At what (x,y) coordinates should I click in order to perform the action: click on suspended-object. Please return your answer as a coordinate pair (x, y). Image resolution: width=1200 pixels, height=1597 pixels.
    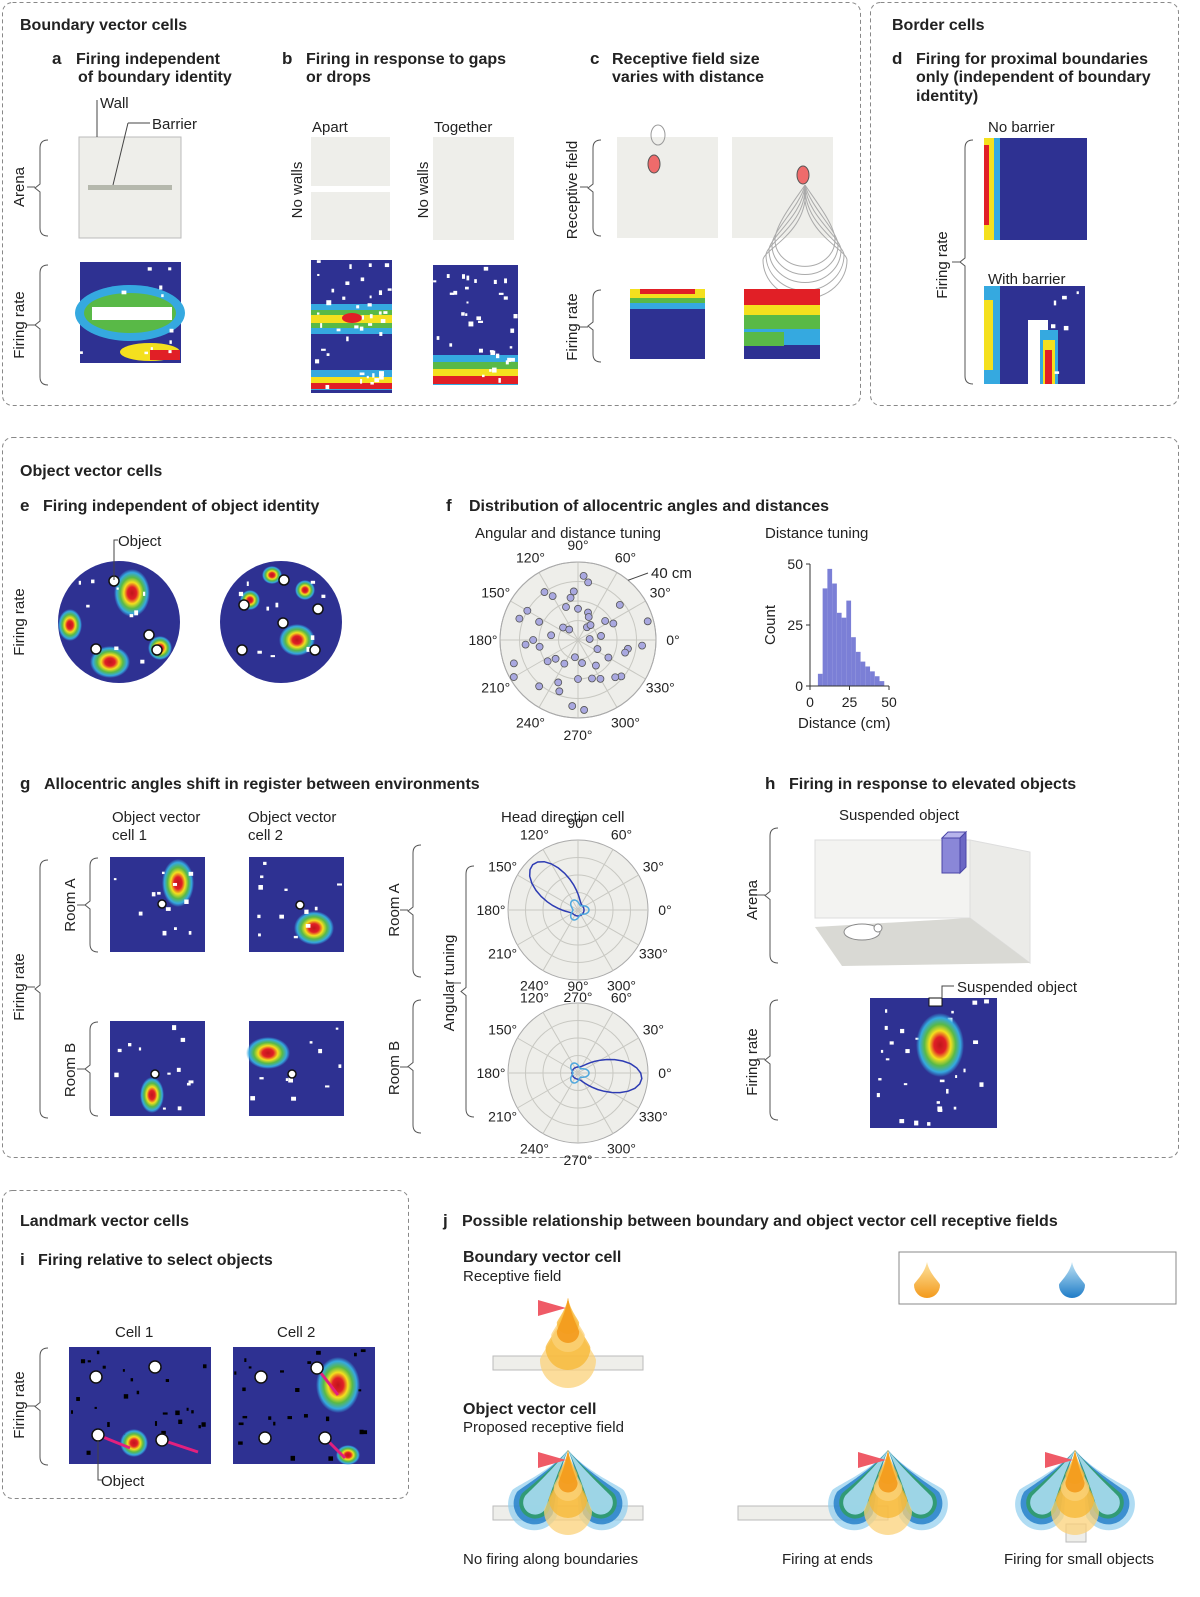
    Looking at the image, I should click on (951, 855).